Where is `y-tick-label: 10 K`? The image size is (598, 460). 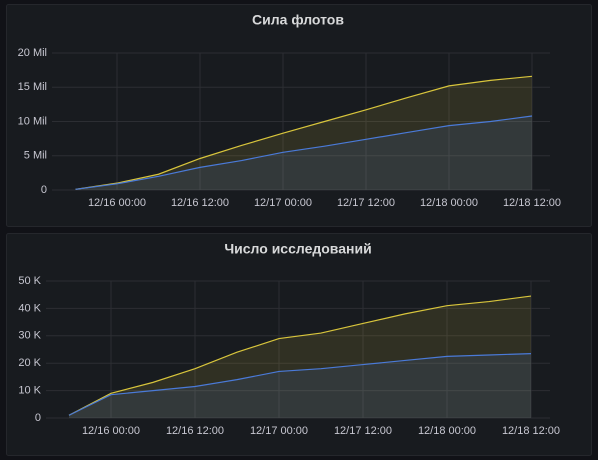
y-tick-label: 10 K is located at coordinates (29, 391).